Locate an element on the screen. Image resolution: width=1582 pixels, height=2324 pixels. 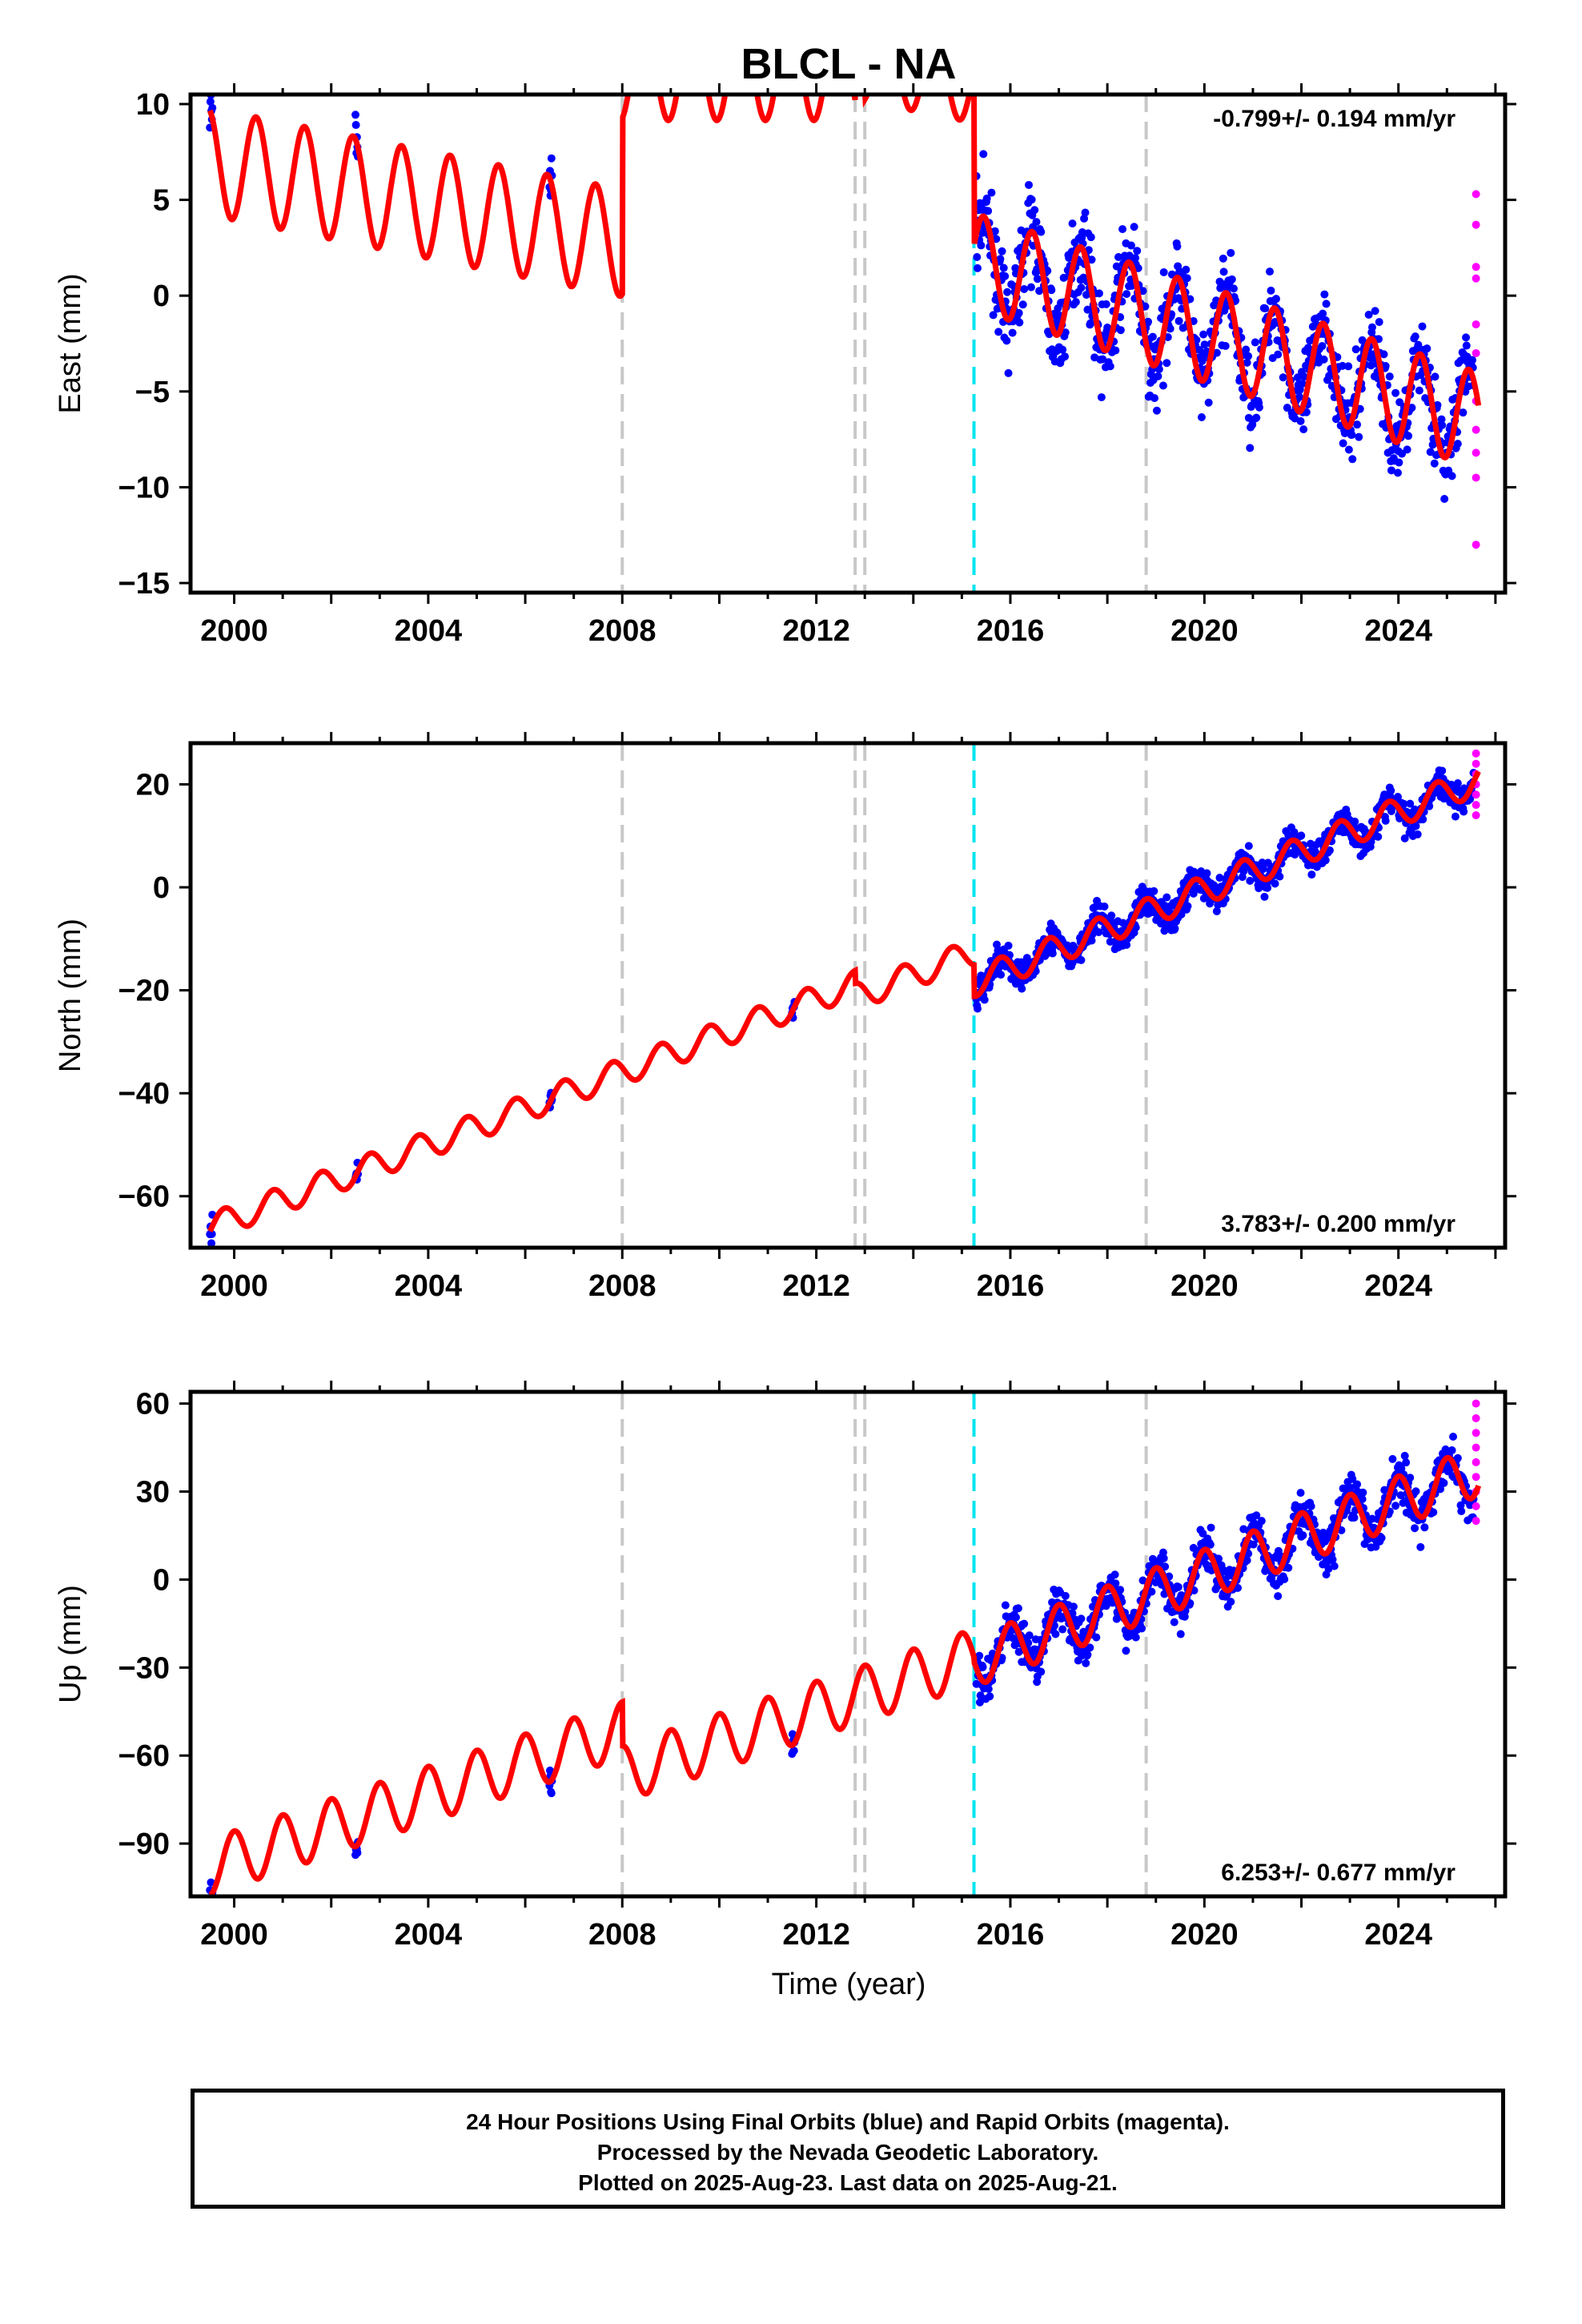
chart-title: BLCL - NA is located at coordinates (849, 64).